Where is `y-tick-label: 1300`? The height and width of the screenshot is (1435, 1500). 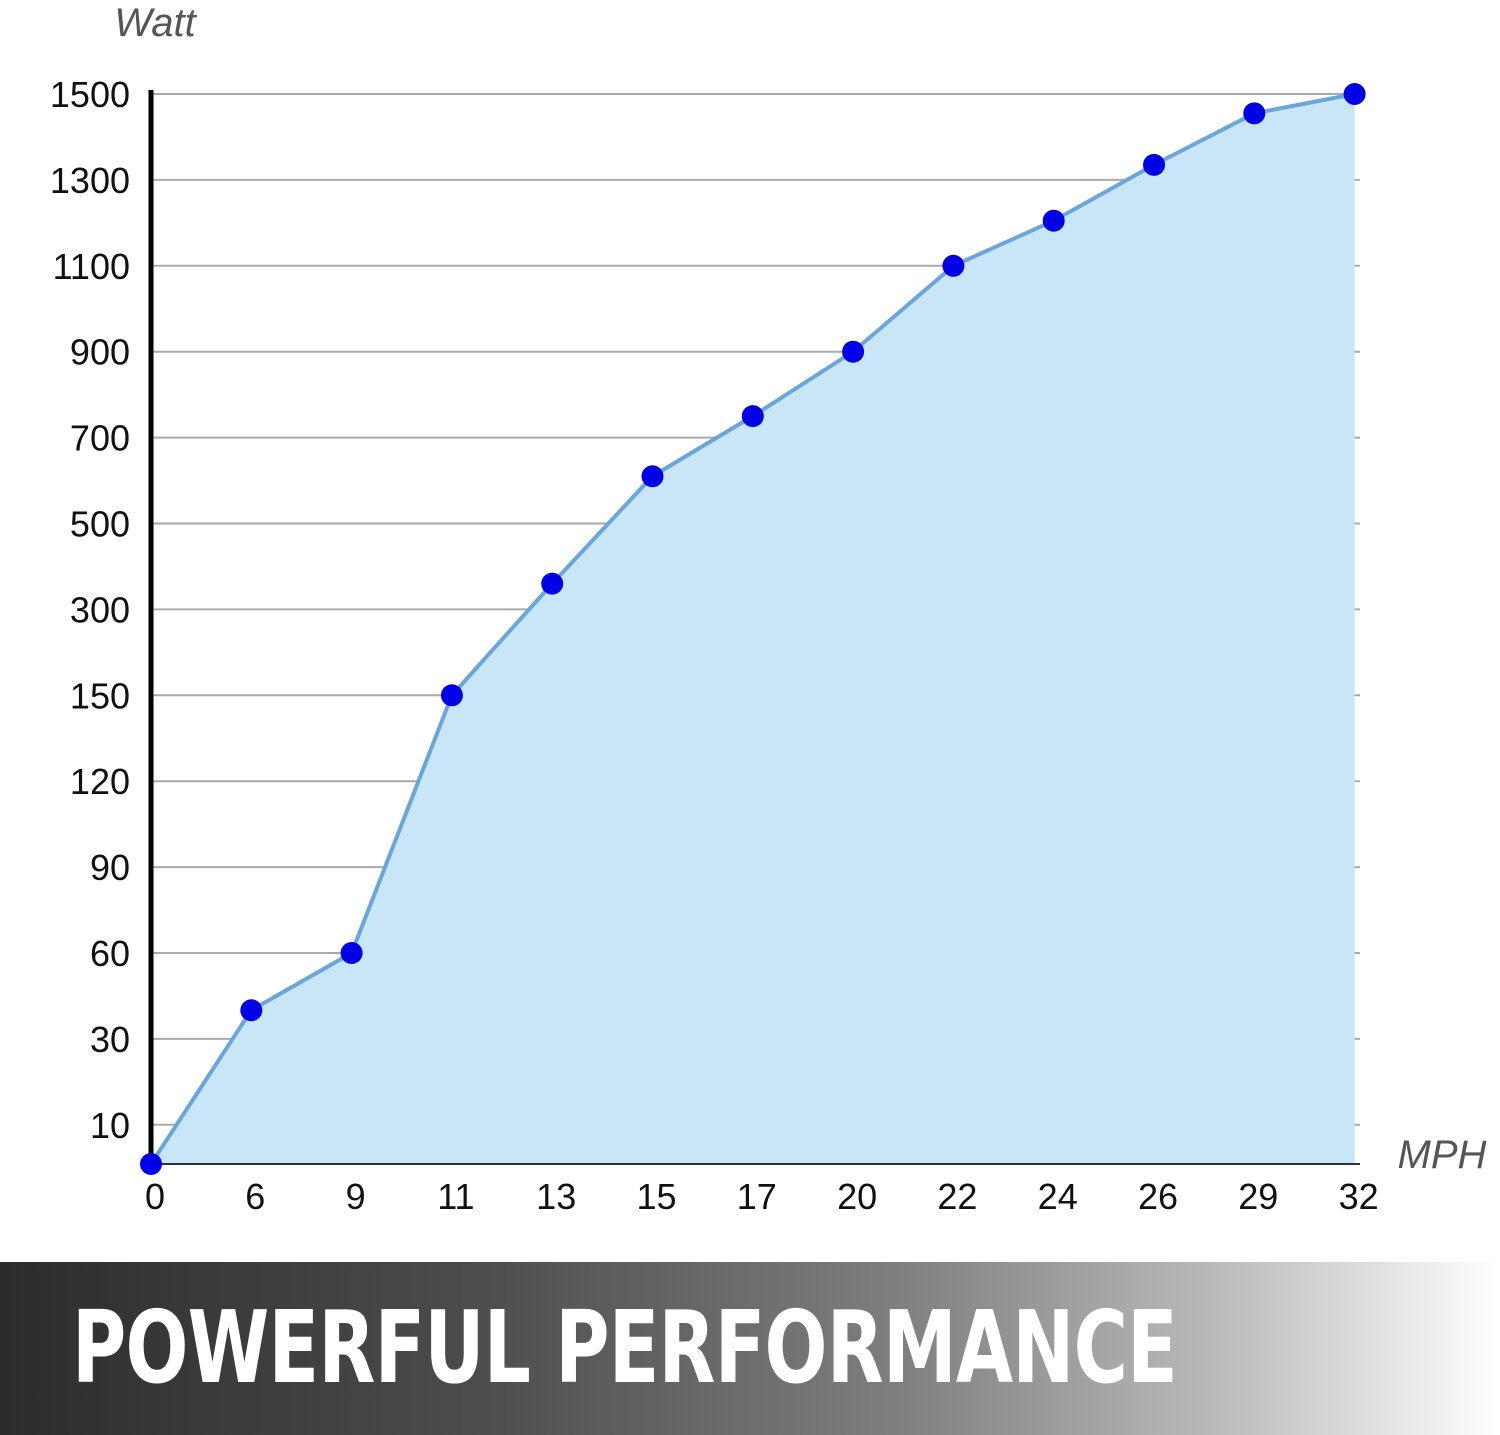
y-tick-label: 1300 is located at coordinates (90, 180).